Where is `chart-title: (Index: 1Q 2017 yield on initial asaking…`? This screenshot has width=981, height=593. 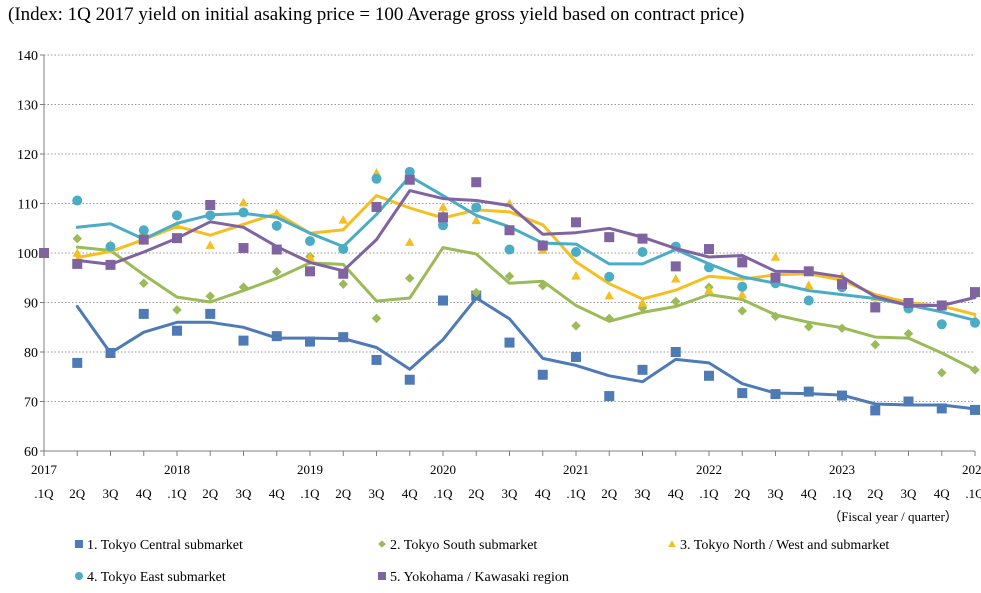
chart-title: (Index: 1Q 2017 yield on initial asaking… is located at coordinates (376, 14).